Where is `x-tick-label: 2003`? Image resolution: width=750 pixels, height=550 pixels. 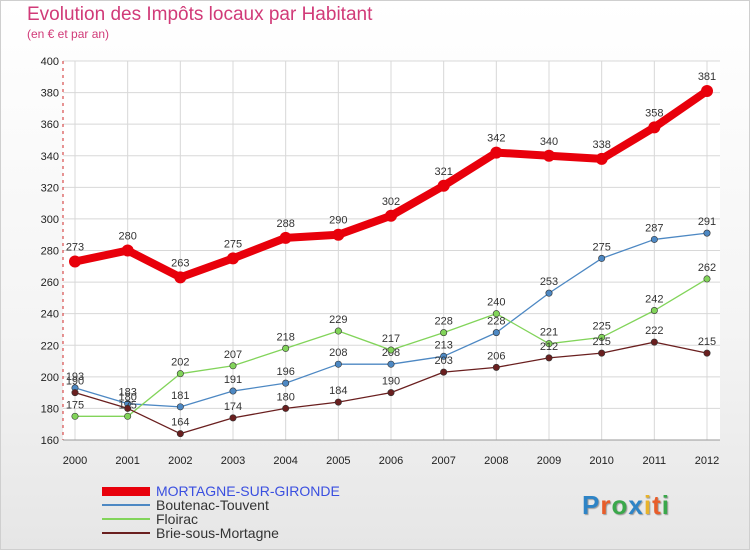 x-tick-label: 2003 is located at coordinates (233, 461).